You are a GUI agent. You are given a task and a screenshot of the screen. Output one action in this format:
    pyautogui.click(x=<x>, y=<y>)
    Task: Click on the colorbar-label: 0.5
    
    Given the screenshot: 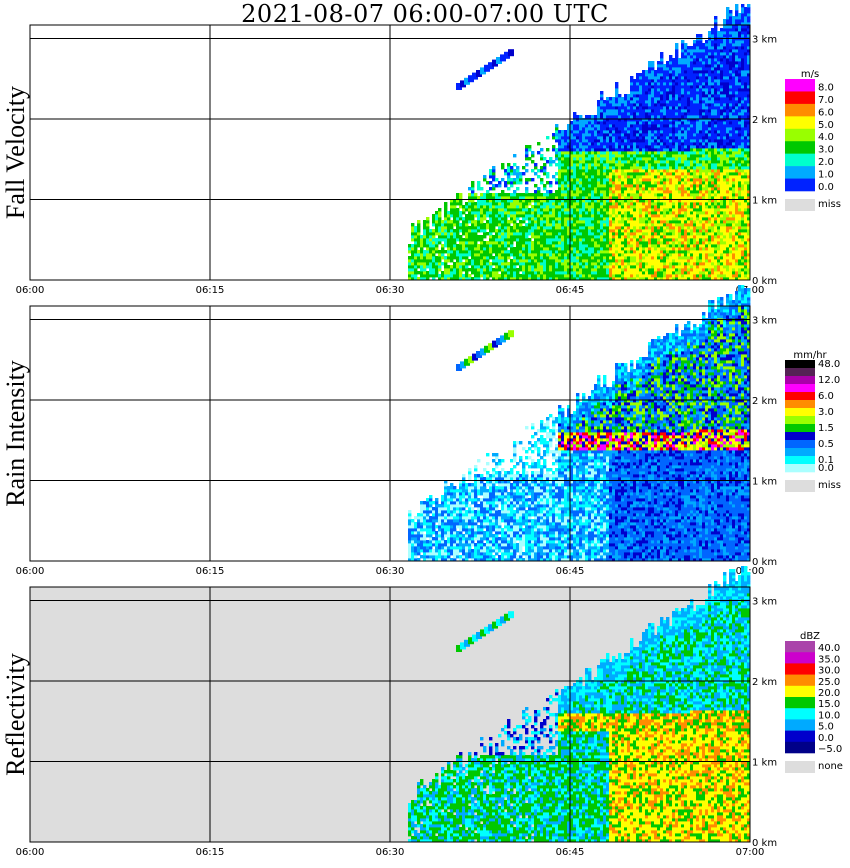 What is the action you would take?
    pyautogui.click(x=826, y=444)
    